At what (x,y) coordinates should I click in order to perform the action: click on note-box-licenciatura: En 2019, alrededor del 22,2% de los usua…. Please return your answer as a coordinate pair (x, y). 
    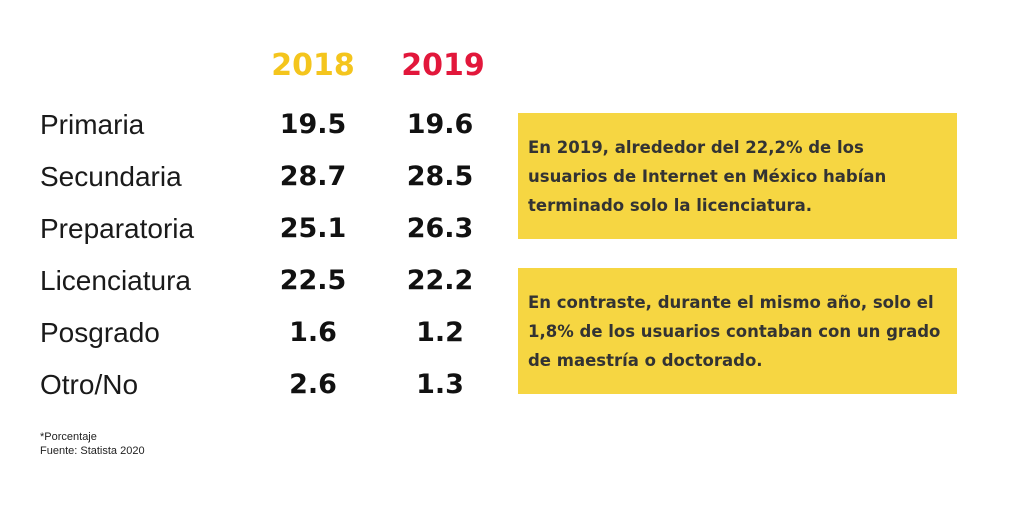
    Looking at the image, I should click on (737, 176).